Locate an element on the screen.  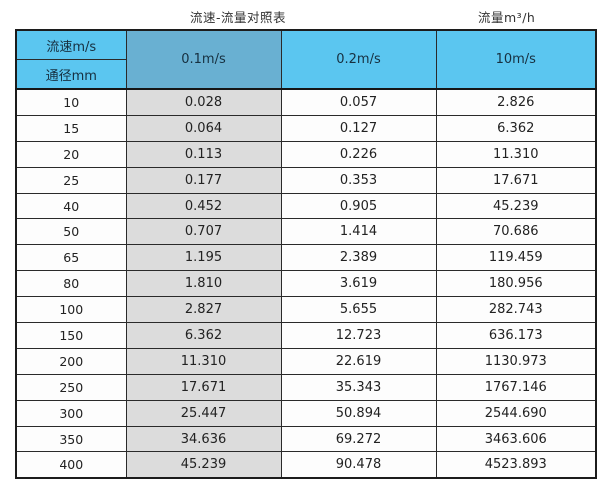
flow-value-cell: 3.619 is located at coordinates (358, 284).